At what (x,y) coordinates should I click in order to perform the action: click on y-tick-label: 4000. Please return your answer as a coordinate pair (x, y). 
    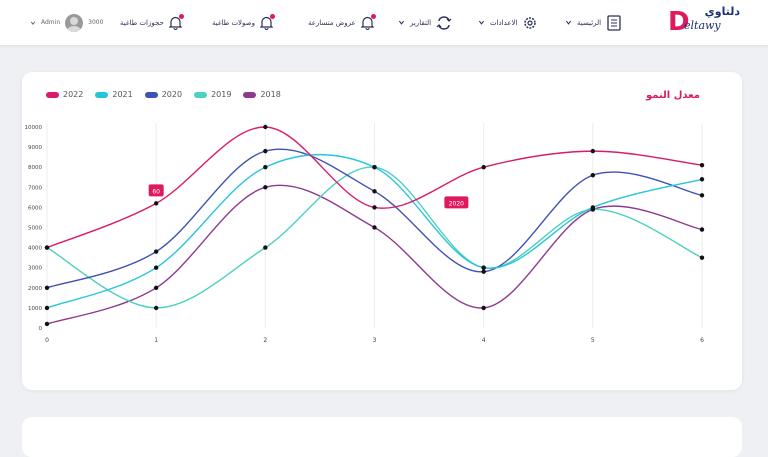
    Looking at the image, I should click on (35, 249).